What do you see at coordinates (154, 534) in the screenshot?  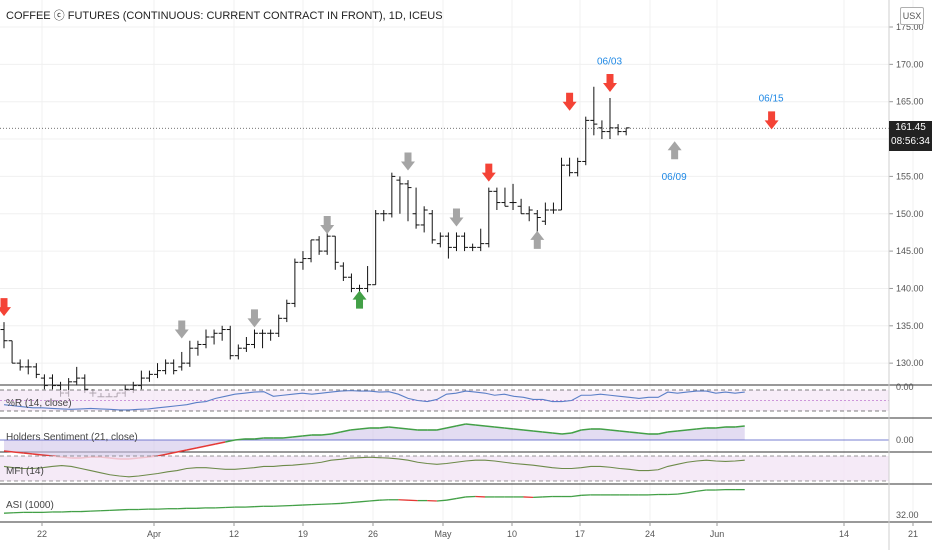 I see `x-tick-label: Apr` at bounding box center [154, 534].